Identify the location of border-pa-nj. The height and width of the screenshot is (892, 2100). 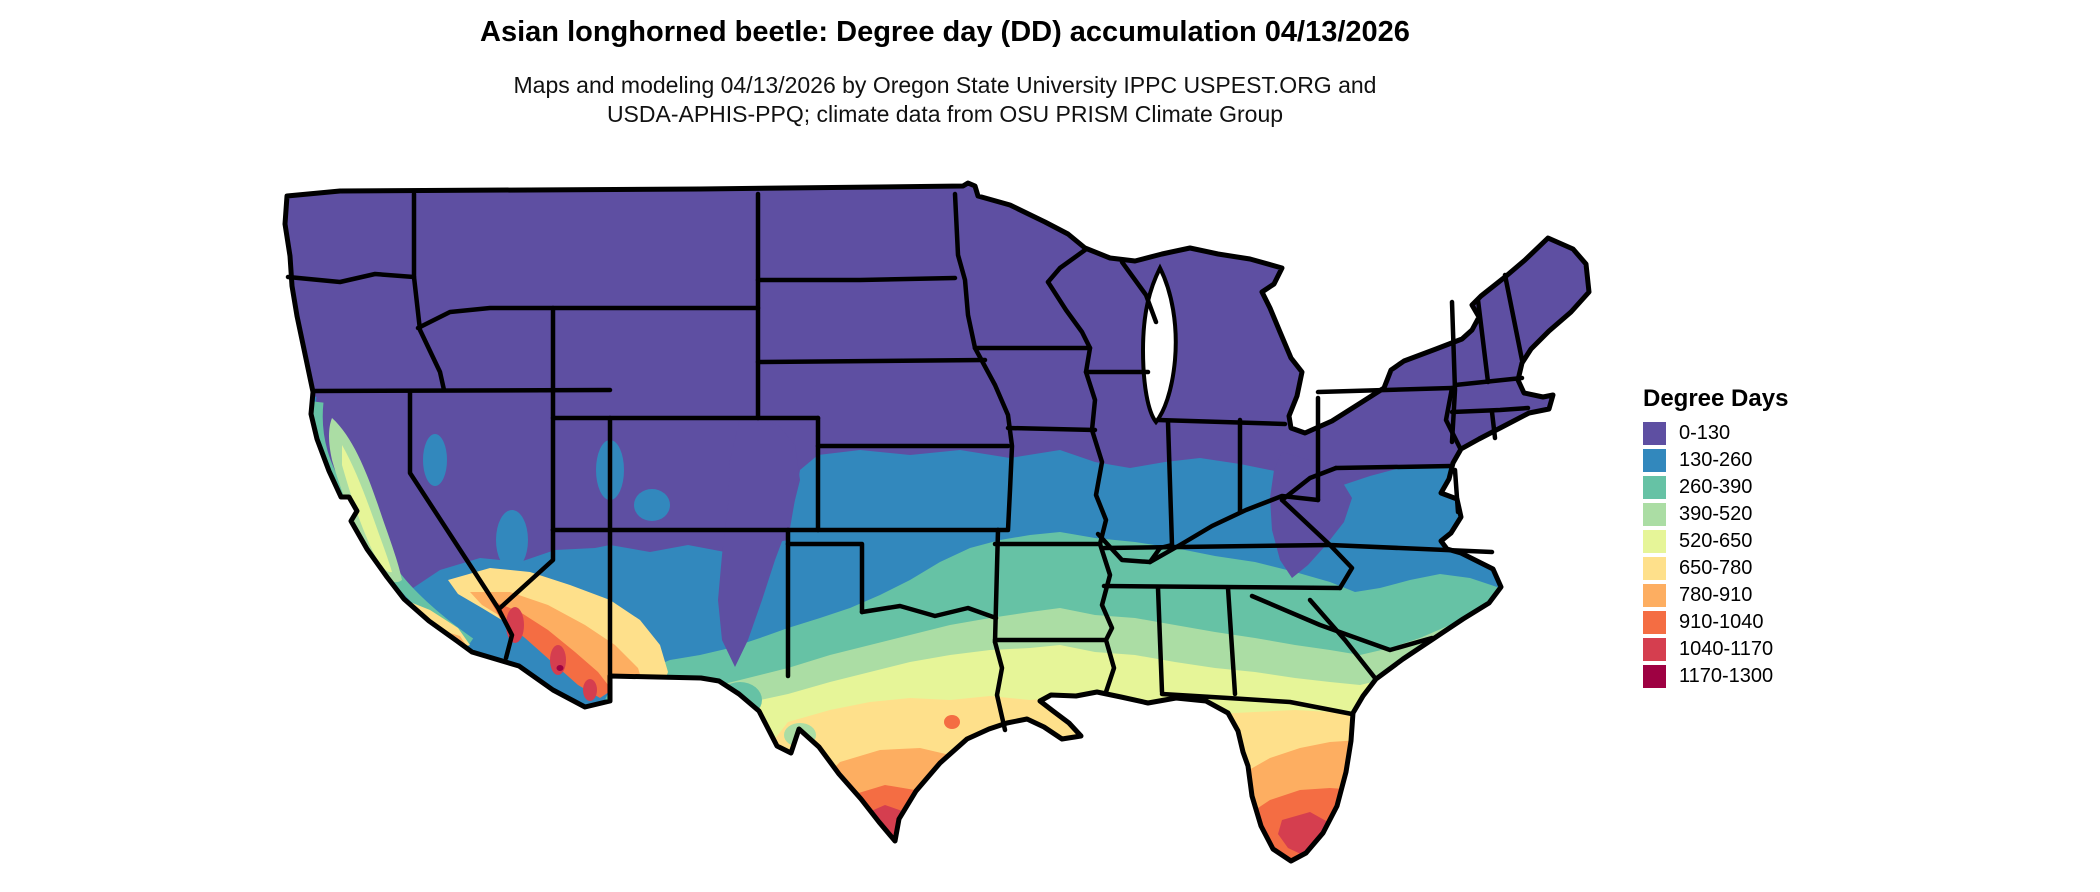
(1453, 418).